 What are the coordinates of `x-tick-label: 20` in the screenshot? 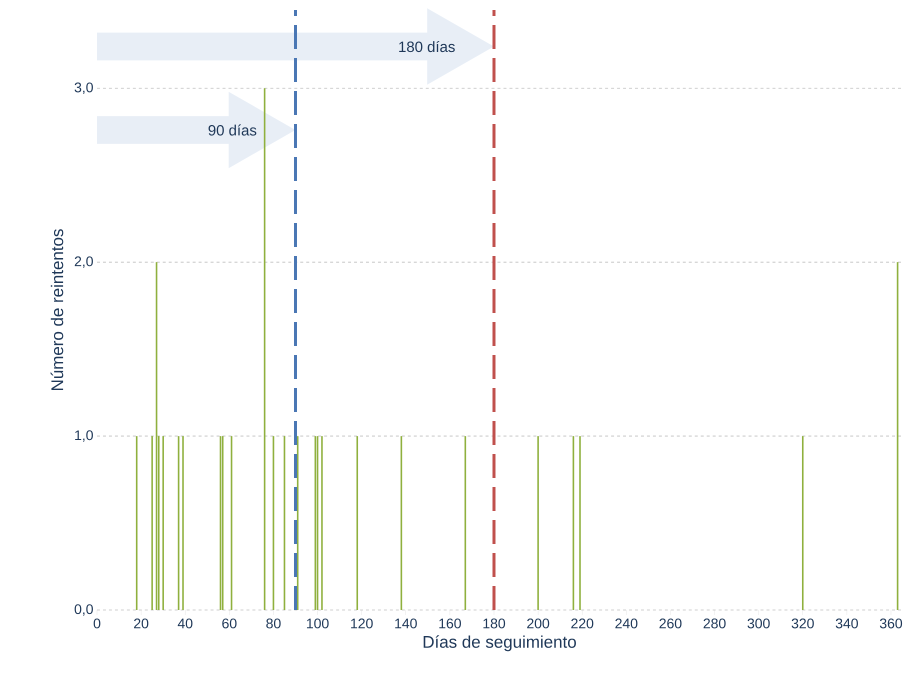 It's located at (141, 623).